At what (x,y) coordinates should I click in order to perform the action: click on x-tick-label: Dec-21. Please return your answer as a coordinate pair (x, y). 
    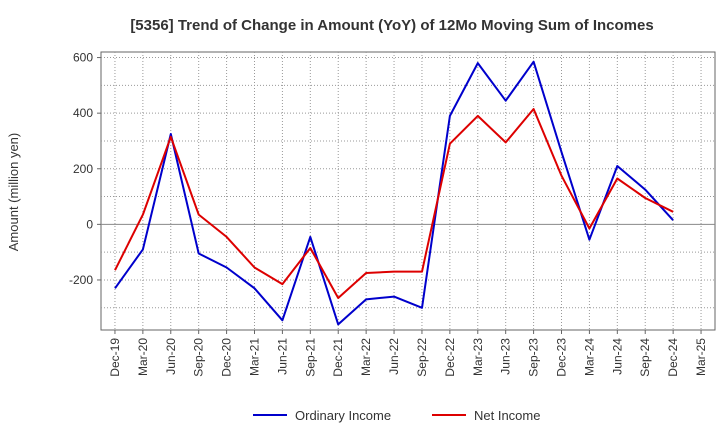
    Looking at the image, I should click on (338, 357).